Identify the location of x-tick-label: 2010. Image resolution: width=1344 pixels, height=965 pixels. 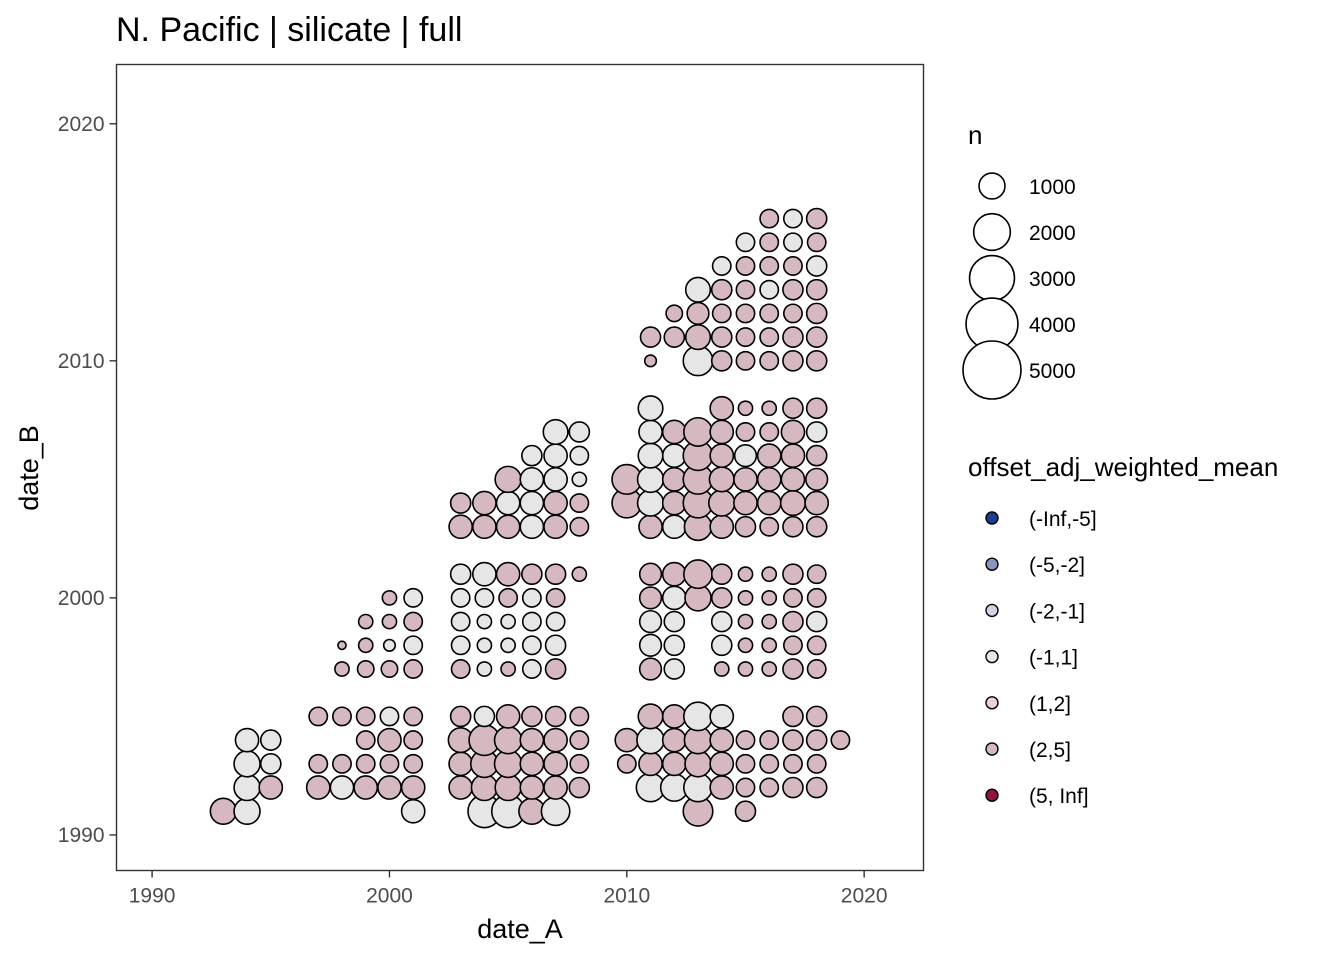
(626, 896).